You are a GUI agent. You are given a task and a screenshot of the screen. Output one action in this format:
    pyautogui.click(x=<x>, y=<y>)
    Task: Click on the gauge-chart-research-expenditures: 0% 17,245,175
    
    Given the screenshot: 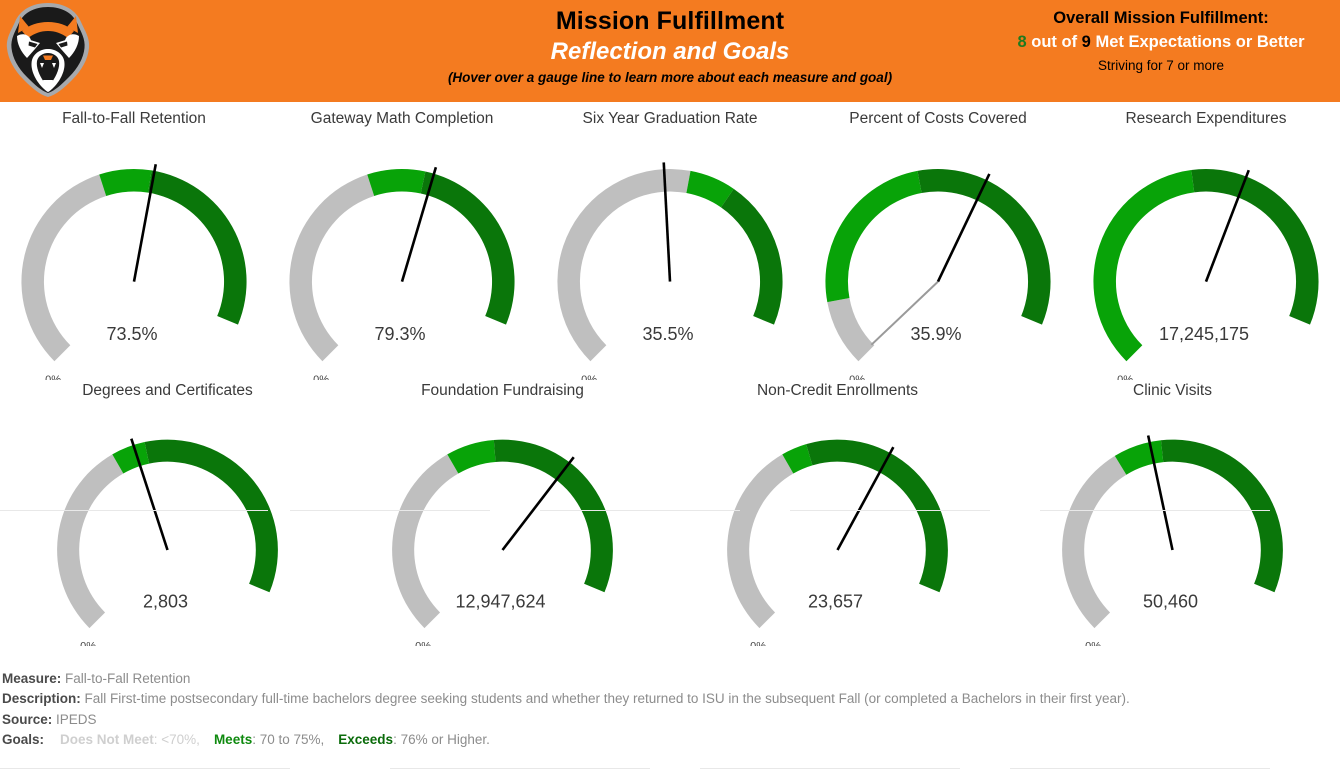 What is the action you would take?
    pyautogui.click(x=1206, y=257)
    